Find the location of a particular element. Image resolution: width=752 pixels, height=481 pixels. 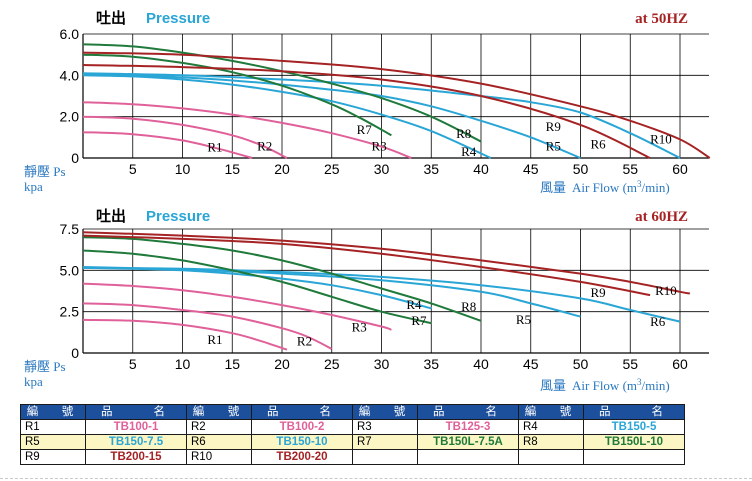

legend-row: R9 TB200-15 R10 TB200-20 is located at coordinates (352, 457).